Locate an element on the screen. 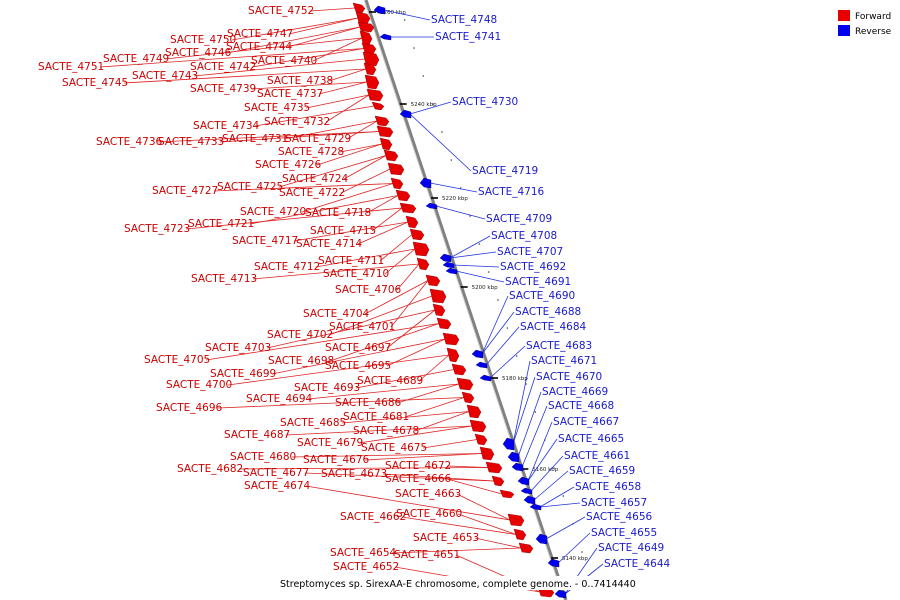 This screenshot has height=600, width=900. forward-gene-label: SACTE_4721 is located at coordinates (221, 224).